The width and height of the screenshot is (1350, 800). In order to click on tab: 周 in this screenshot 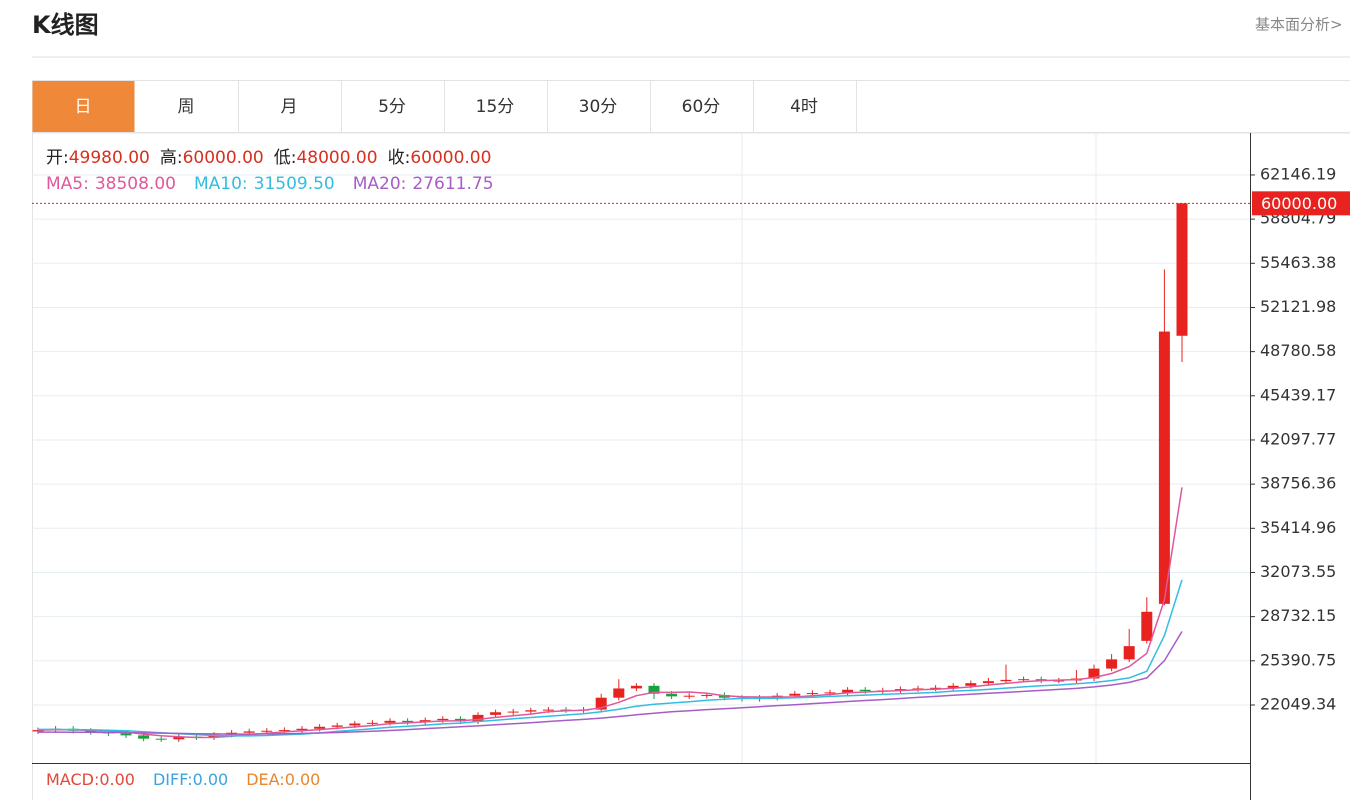, I will do `click(186, 107)`.